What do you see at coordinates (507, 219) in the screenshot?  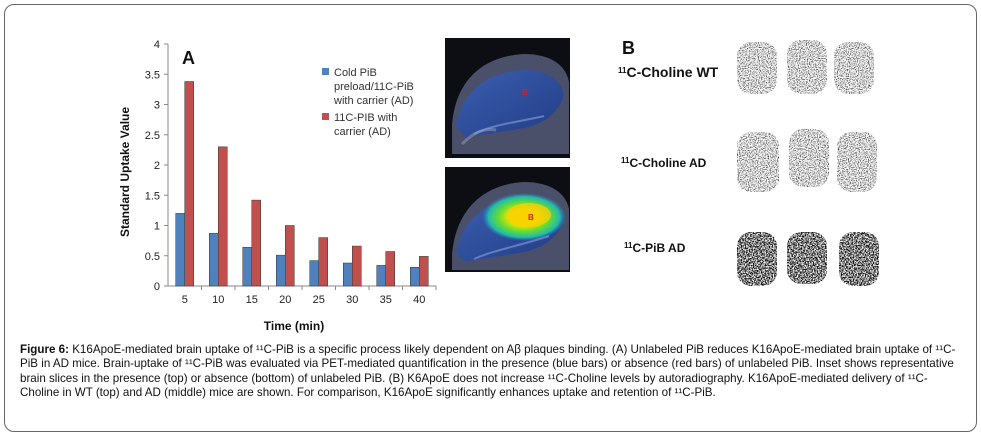 I see `inset-pet-bottom: B` at bounding box center [507, 219].